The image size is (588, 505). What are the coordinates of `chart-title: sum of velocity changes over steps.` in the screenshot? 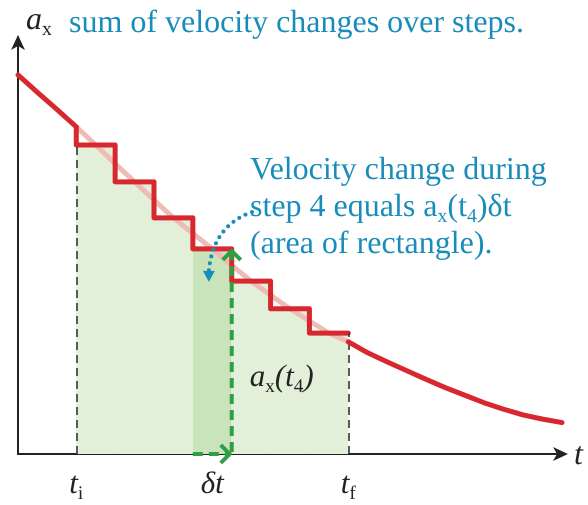 It's located at (296, 21).